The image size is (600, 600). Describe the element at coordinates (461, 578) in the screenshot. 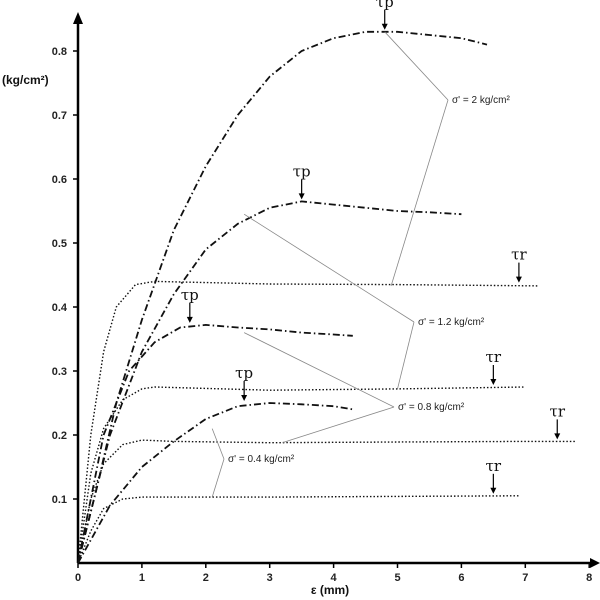

I see `x-tick-label: 6` at that location.